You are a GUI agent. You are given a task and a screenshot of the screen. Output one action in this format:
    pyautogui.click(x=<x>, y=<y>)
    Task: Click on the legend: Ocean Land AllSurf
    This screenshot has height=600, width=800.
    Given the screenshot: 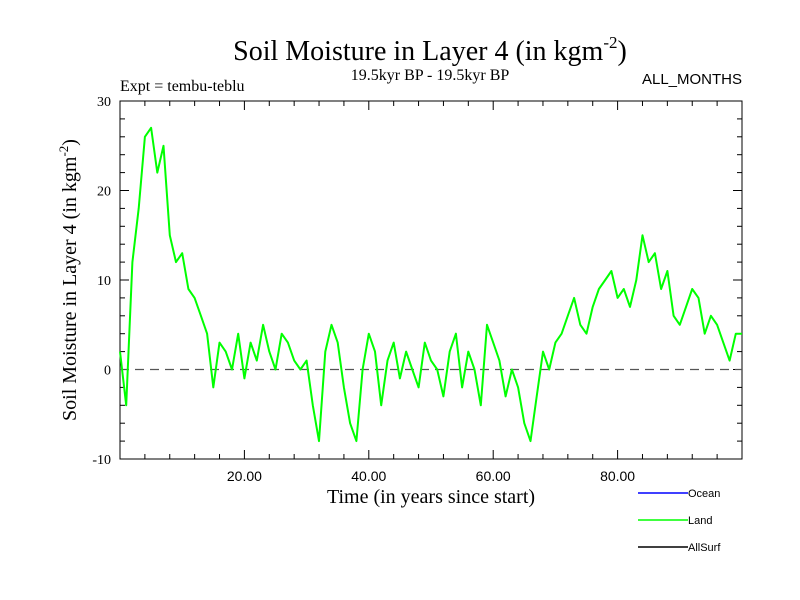 What is the action you would take?
    pyautogui.click(x=679, y=521)
    